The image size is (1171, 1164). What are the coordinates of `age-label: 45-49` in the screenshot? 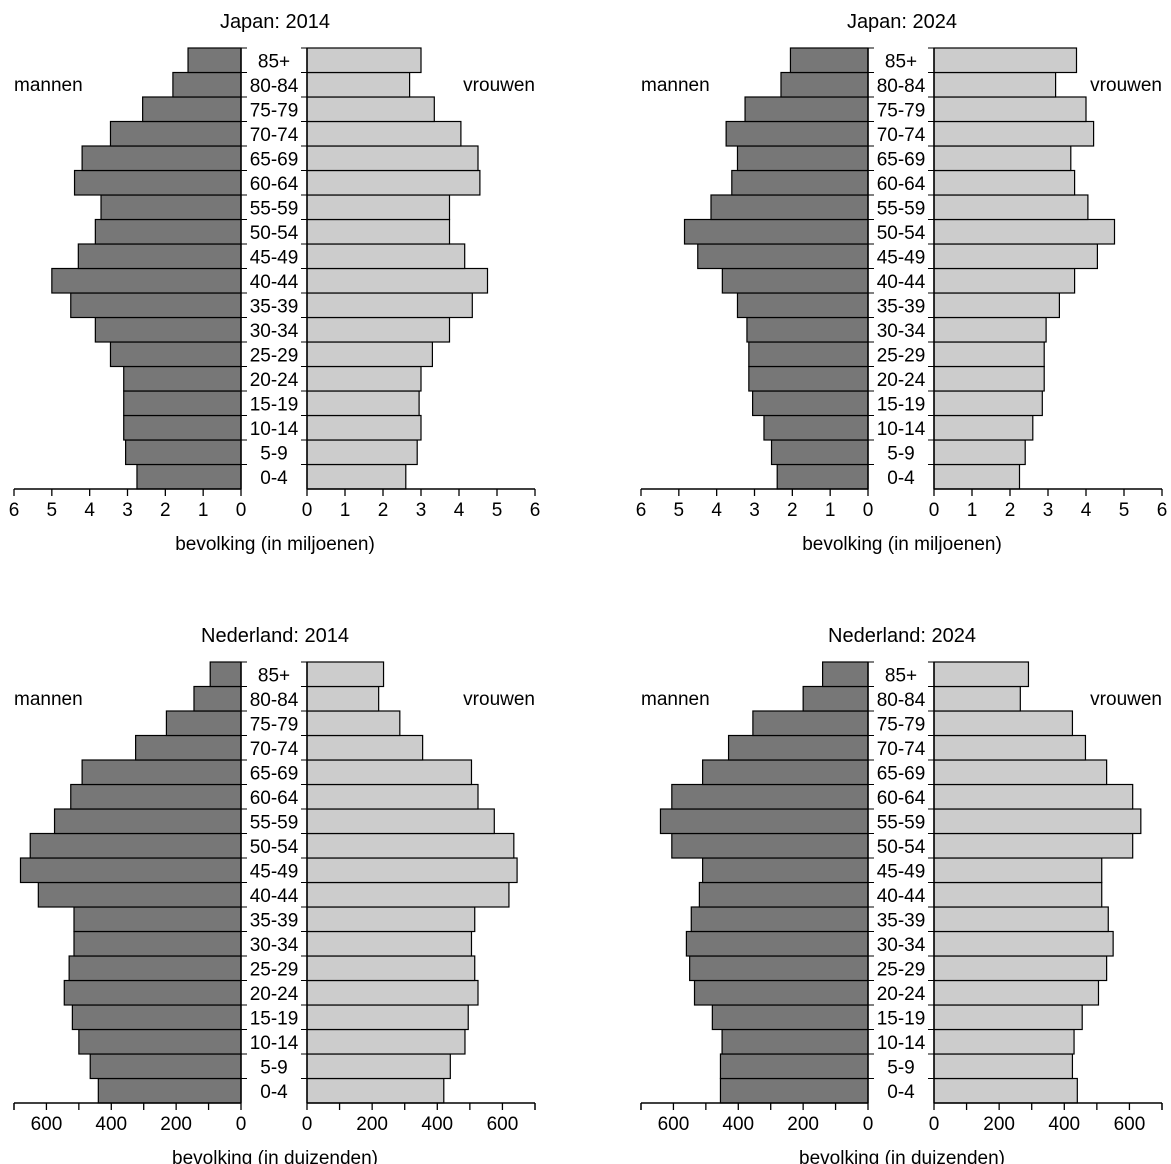 It's located at (274, 257).